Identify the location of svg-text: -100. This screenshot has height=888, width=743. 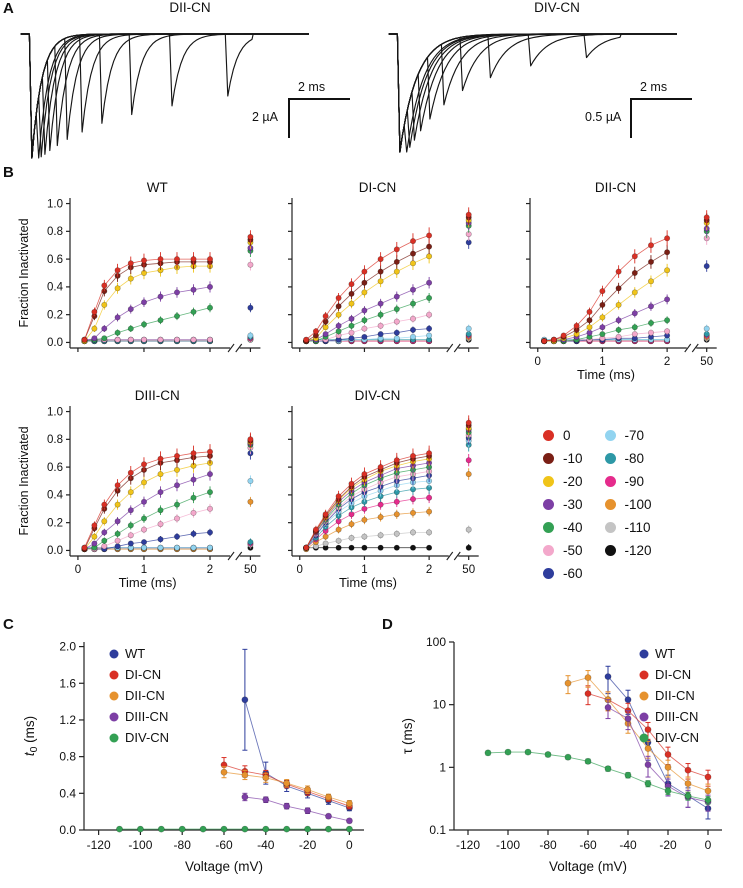
(140, 845).